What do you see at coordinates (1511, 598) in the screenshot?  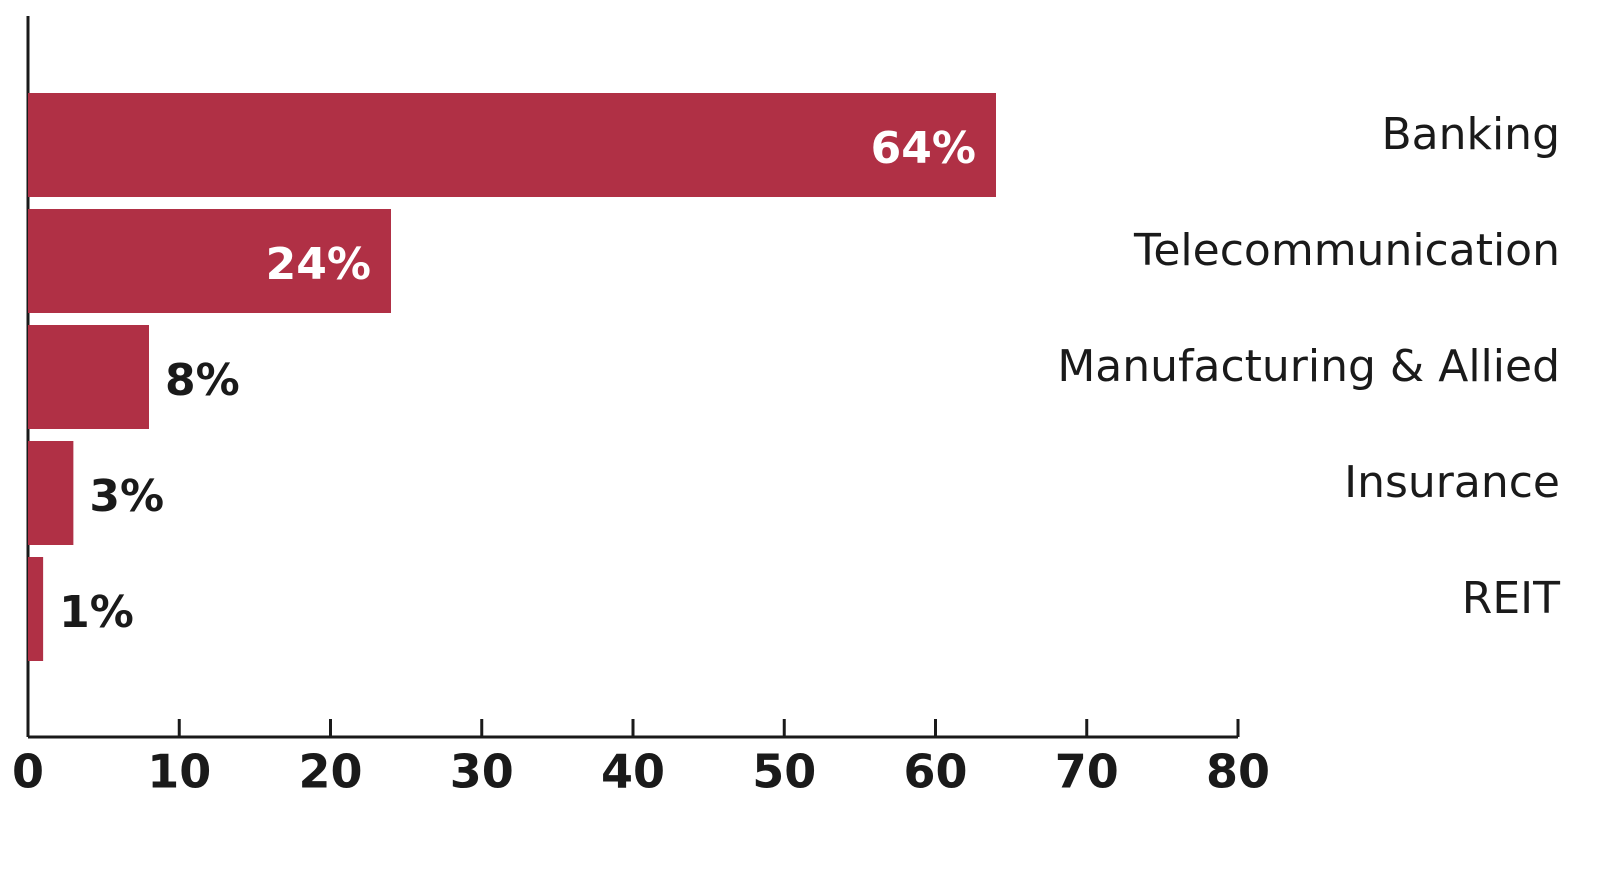 I see `category-label: REIT` at bounding box center [1511, 598].